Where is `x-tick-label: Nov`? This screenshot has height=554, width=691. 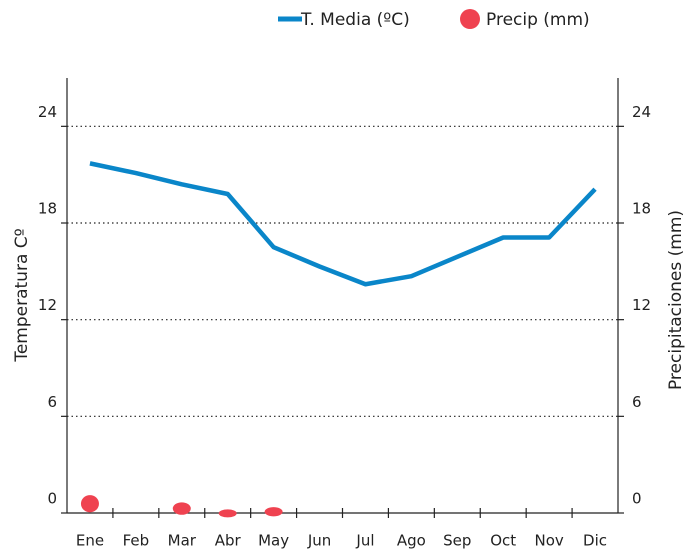 x-tick-label: Nov is located at coordinates (548, 541).